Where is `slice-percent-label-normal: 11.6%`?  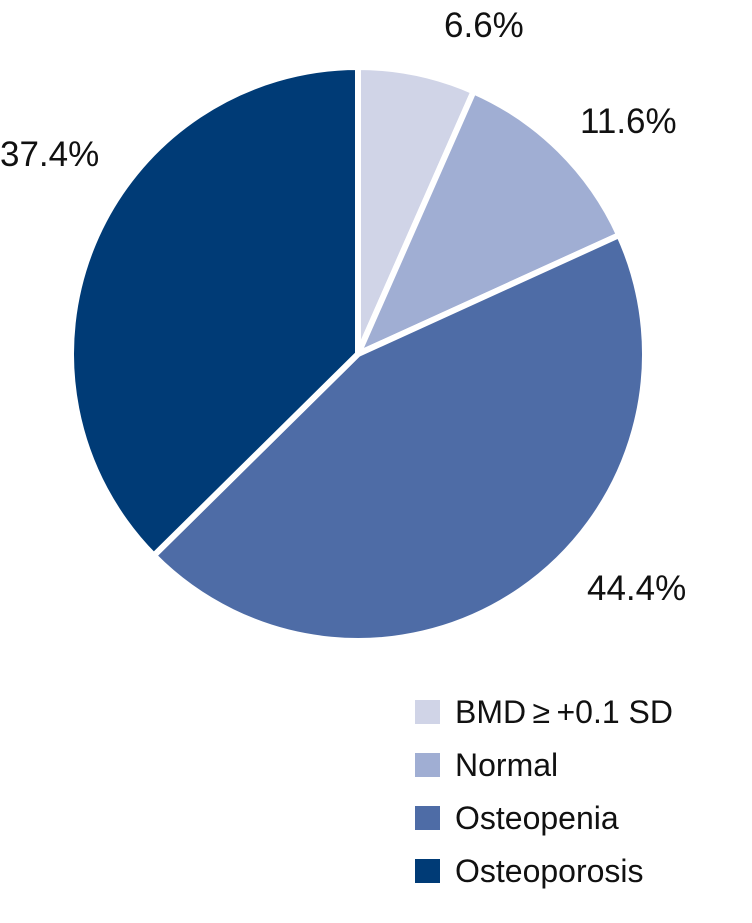
slice-percent-label-normal: 11.6% is located at coordinates (628, 121).